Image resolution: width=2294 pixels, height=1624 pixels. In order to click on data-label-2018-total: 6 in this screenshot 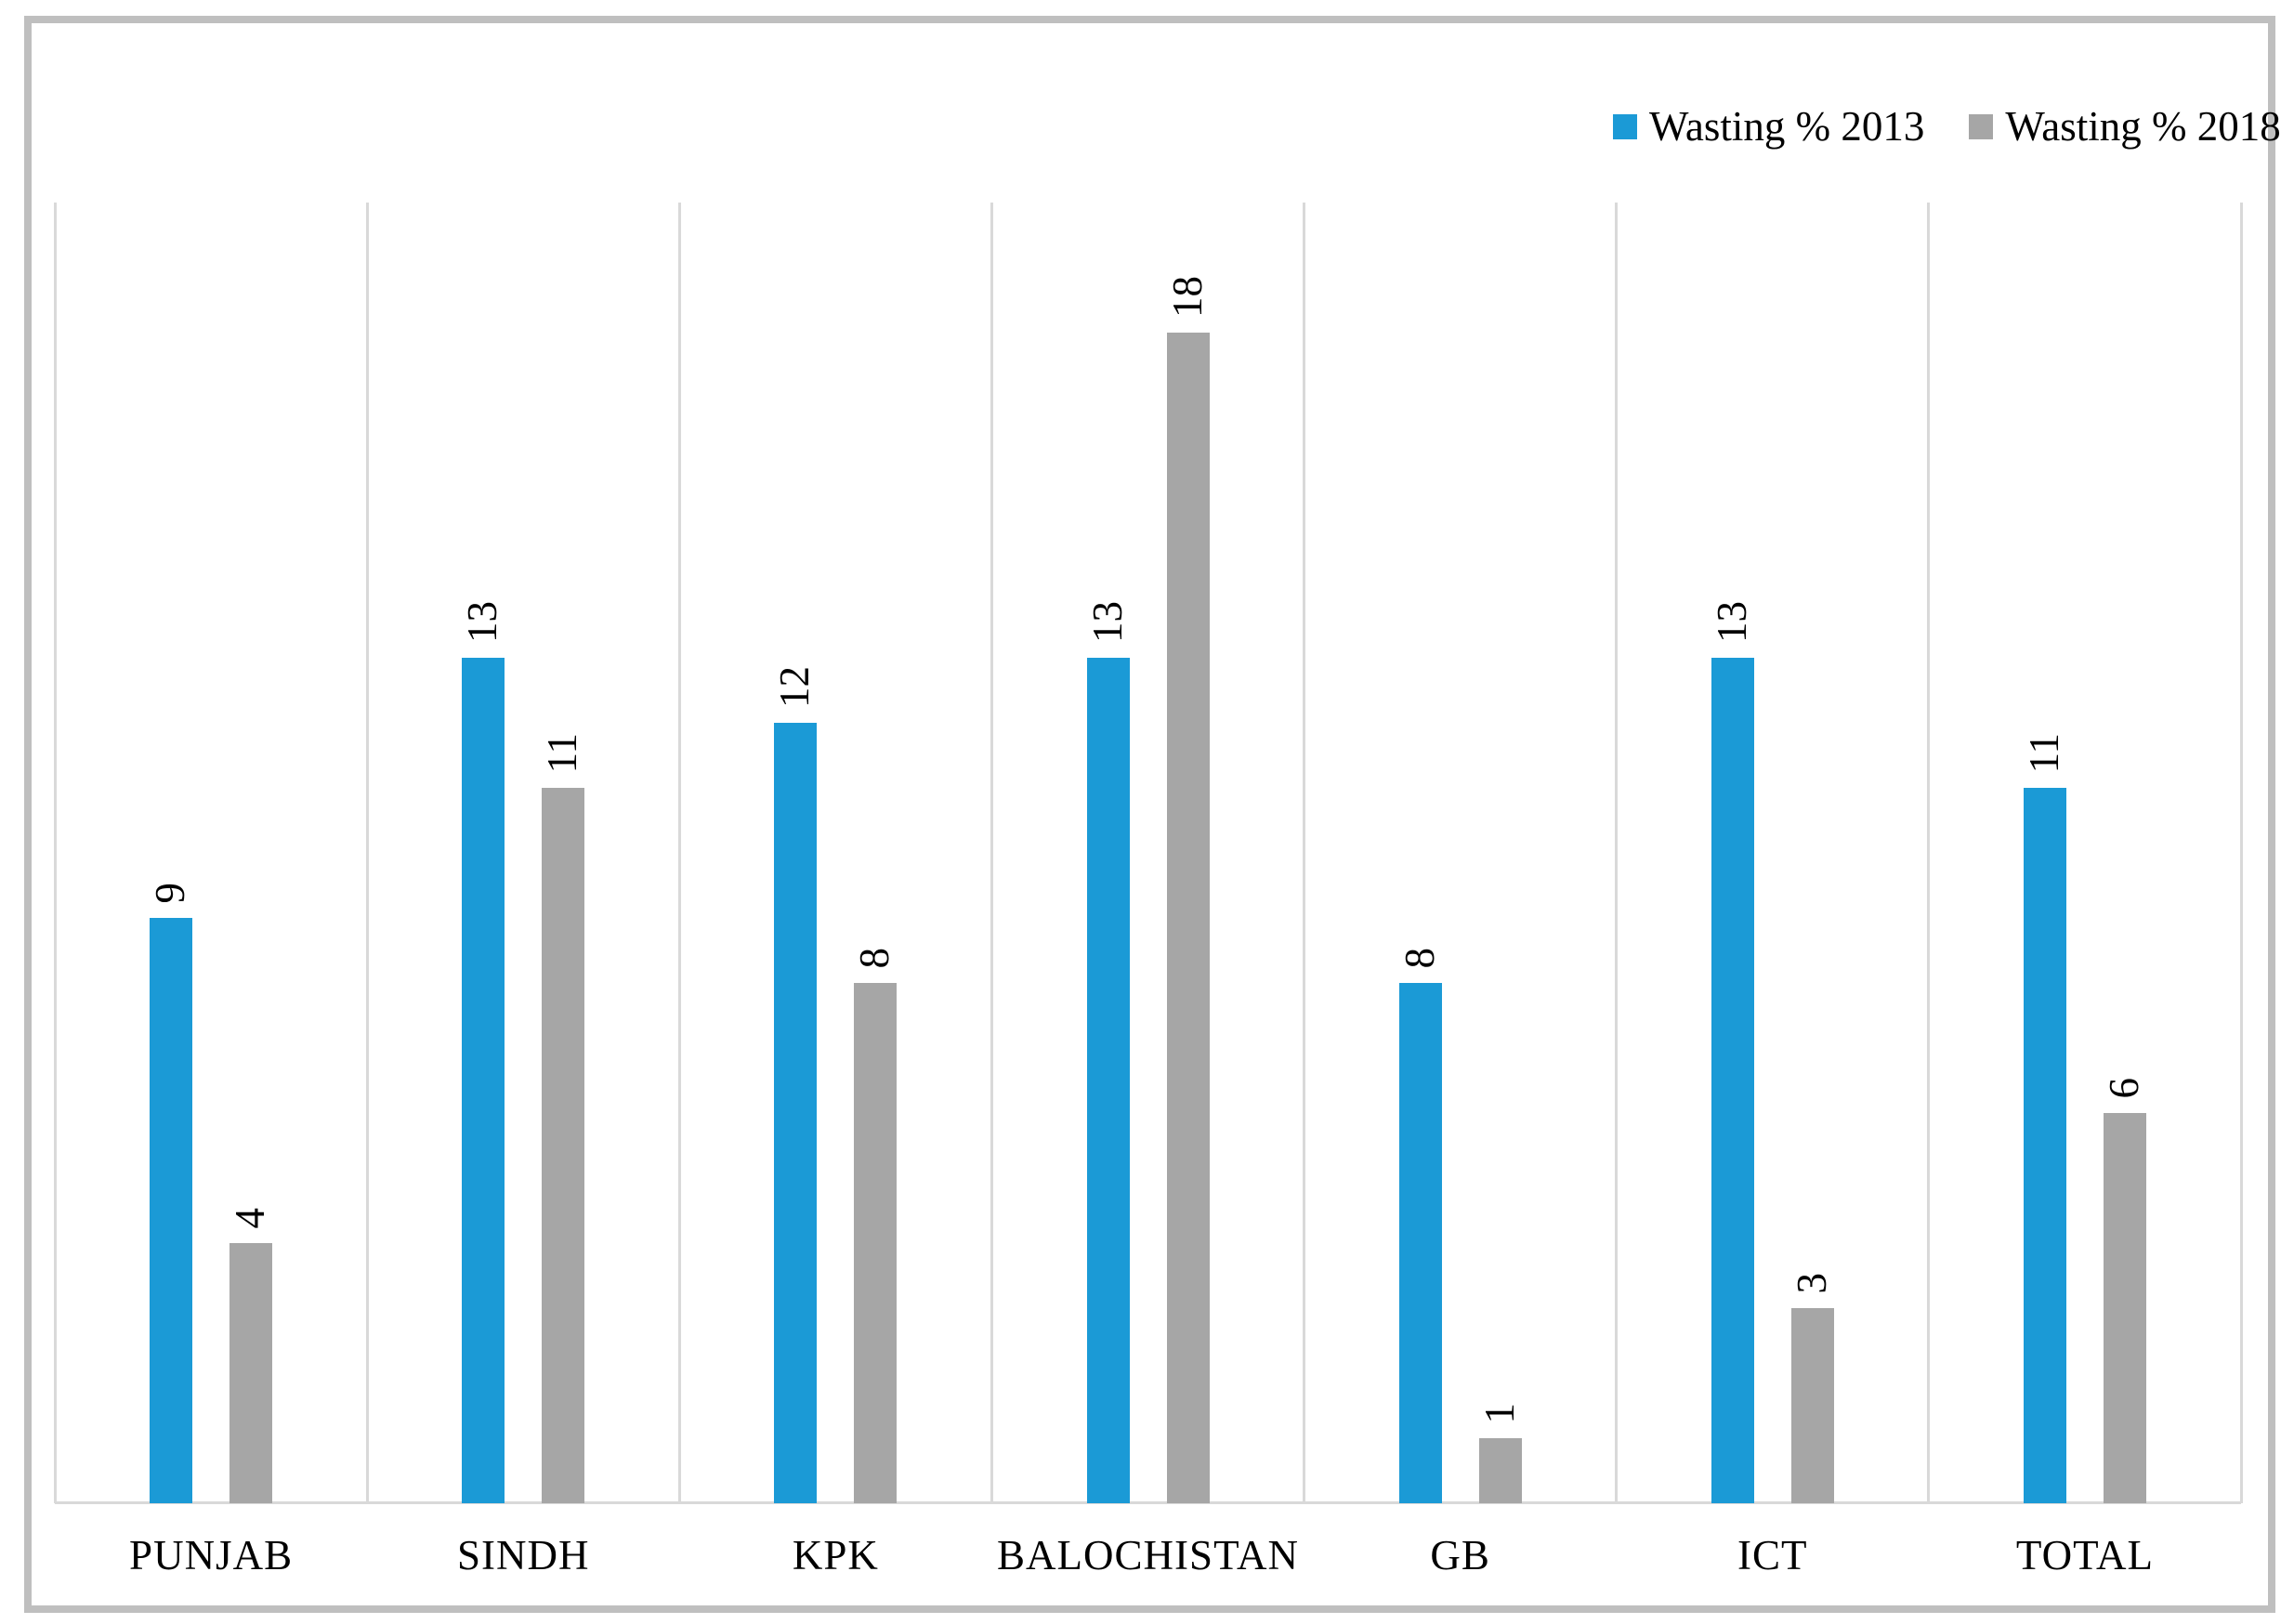, I will do `click(2123, 1088)`.